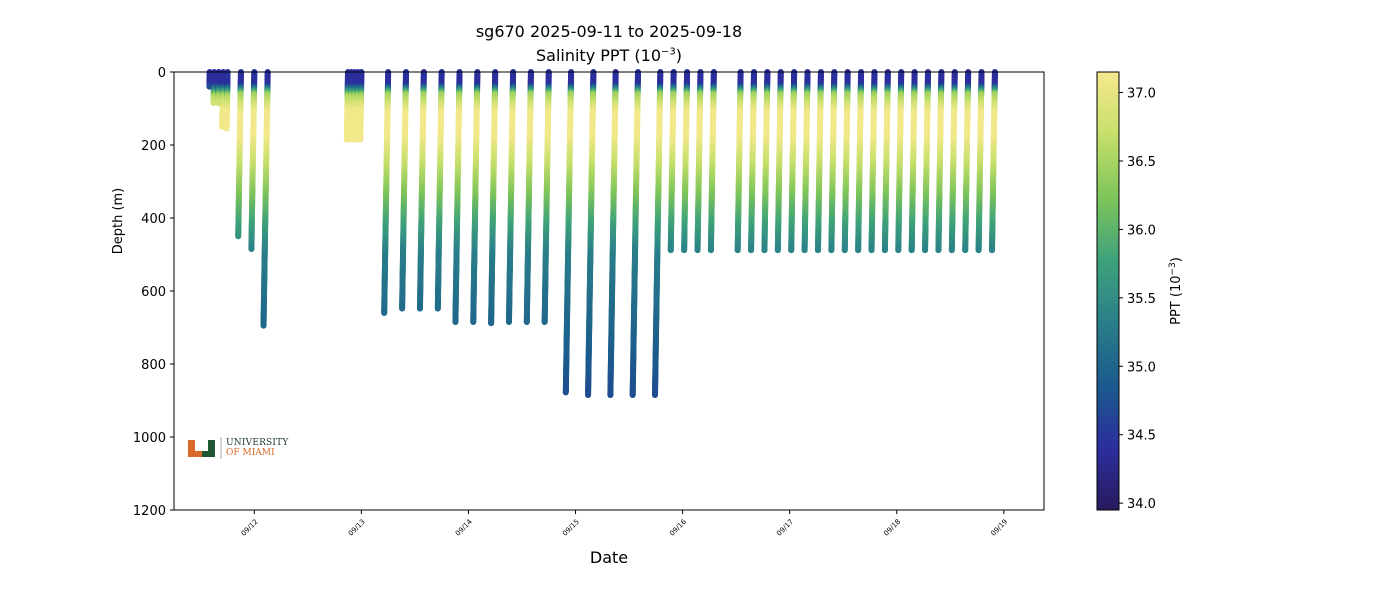  What do you see at coordinates (609, 31) in the screenshot?
I see `chart-title: sg670 2025-09-11 to 2025-09-18` at bounding box center [609, 31].